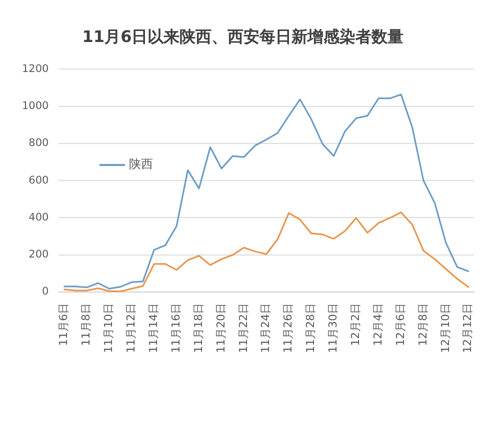  Describe the element at coordinates (243, 328) in the screenshot. I see `x-tick-label: 11月22日` at that location.